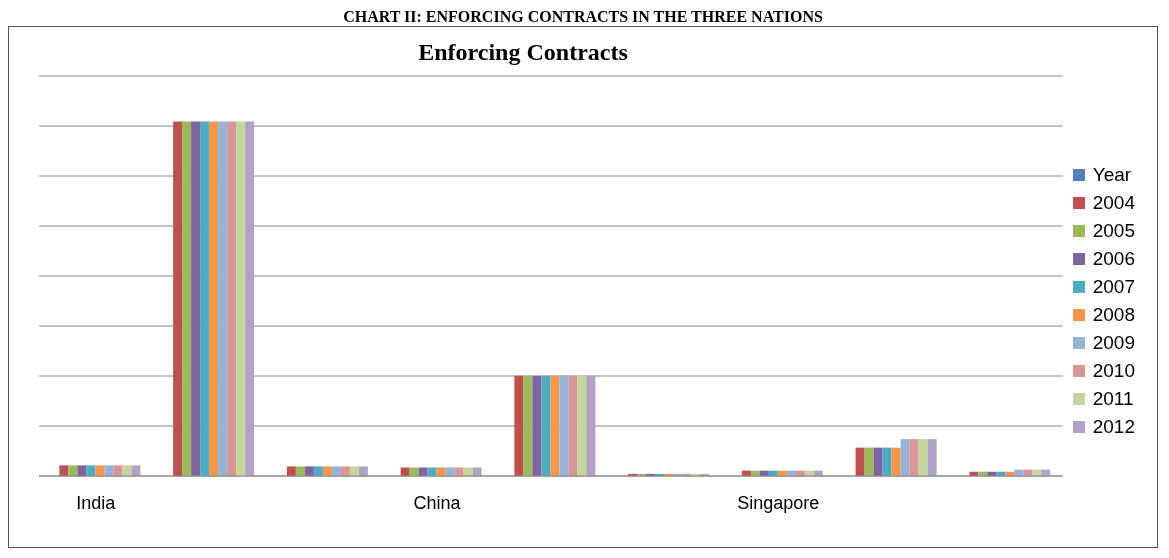 Image resolution: width=1169 pixels, height=558 pixels. Describe the element at coordinates (1113, 315) in the screenshot. I see `legend-label: 2008` at that location.